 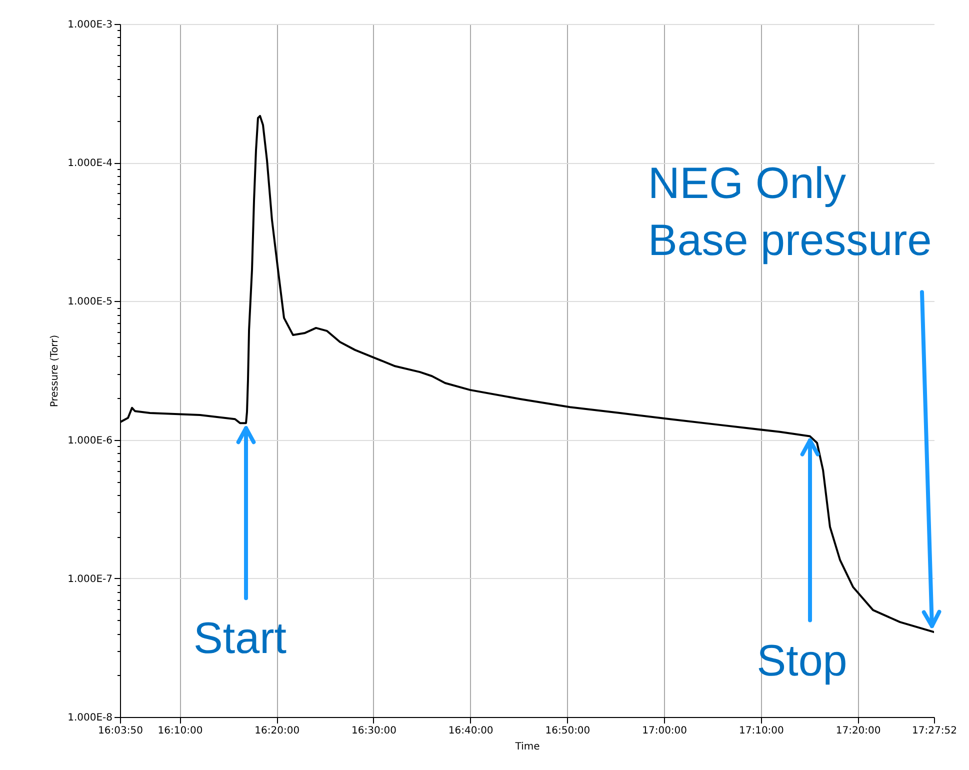 I want to click on x-tick-label: 16:03:50, so click(x=120, y=731).